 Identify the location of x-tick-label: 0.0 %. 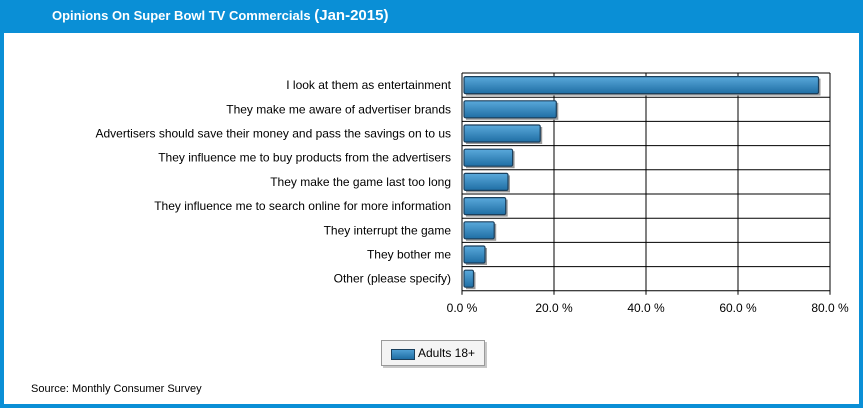
(462, 308).